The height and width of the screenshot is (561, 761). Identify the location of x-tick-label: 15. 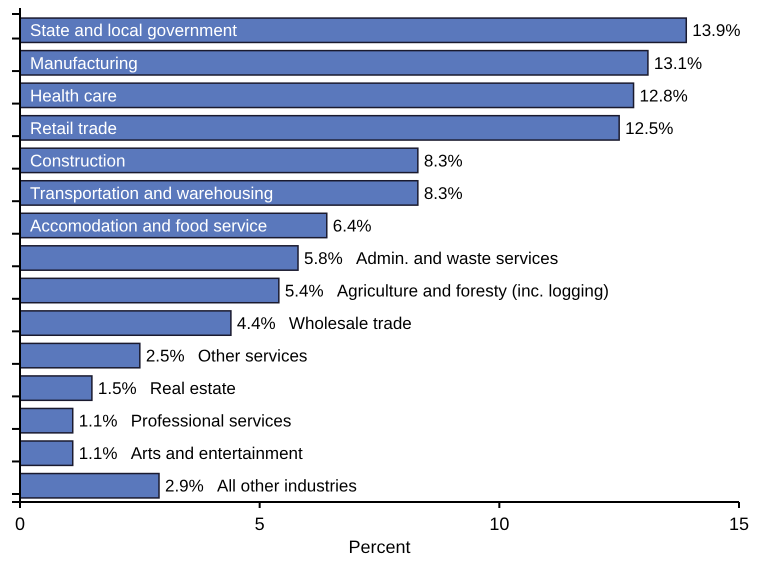
(739, 524).